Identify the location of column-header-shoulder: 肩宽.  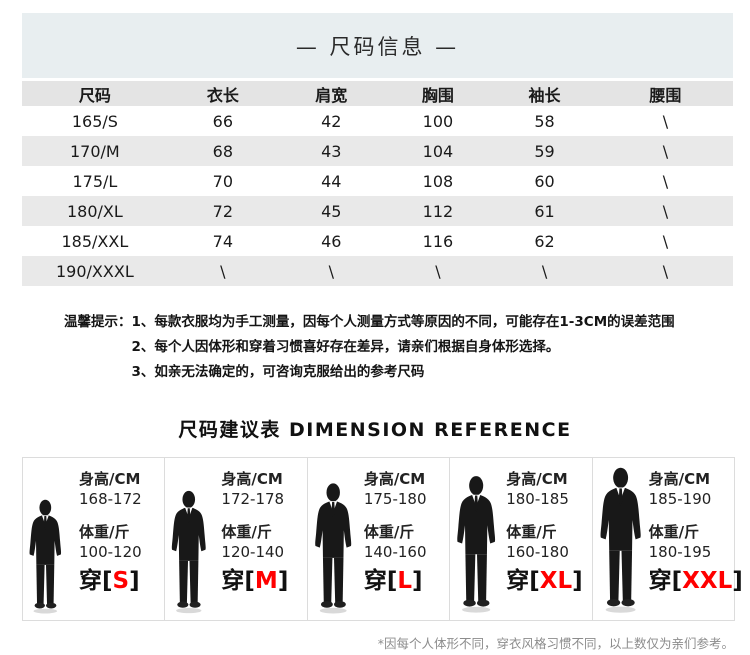
(331, 93).